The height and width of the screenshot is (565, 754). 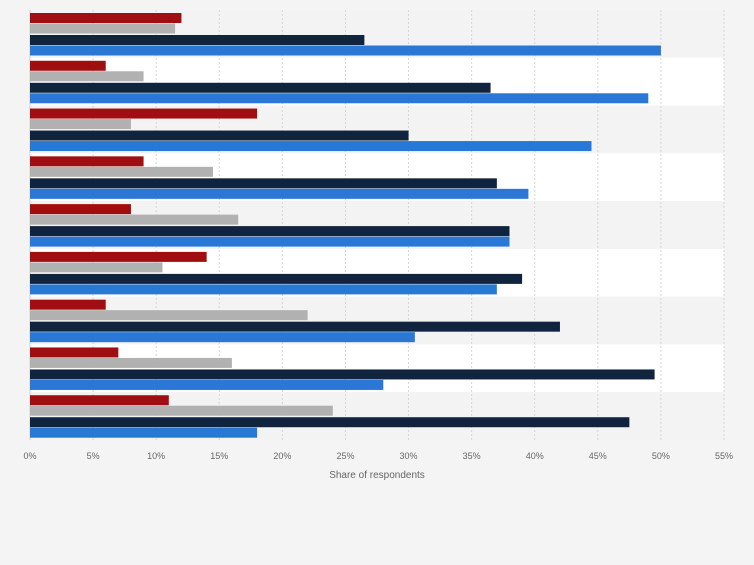 What do you see at coordinates (378, 456) in the screenshot?
I see `x-tick-labels: 0% 5% 10% 15% 20% 25% 30% 35% 40% 45% 50% 55%` at bounding box center [378, 456].